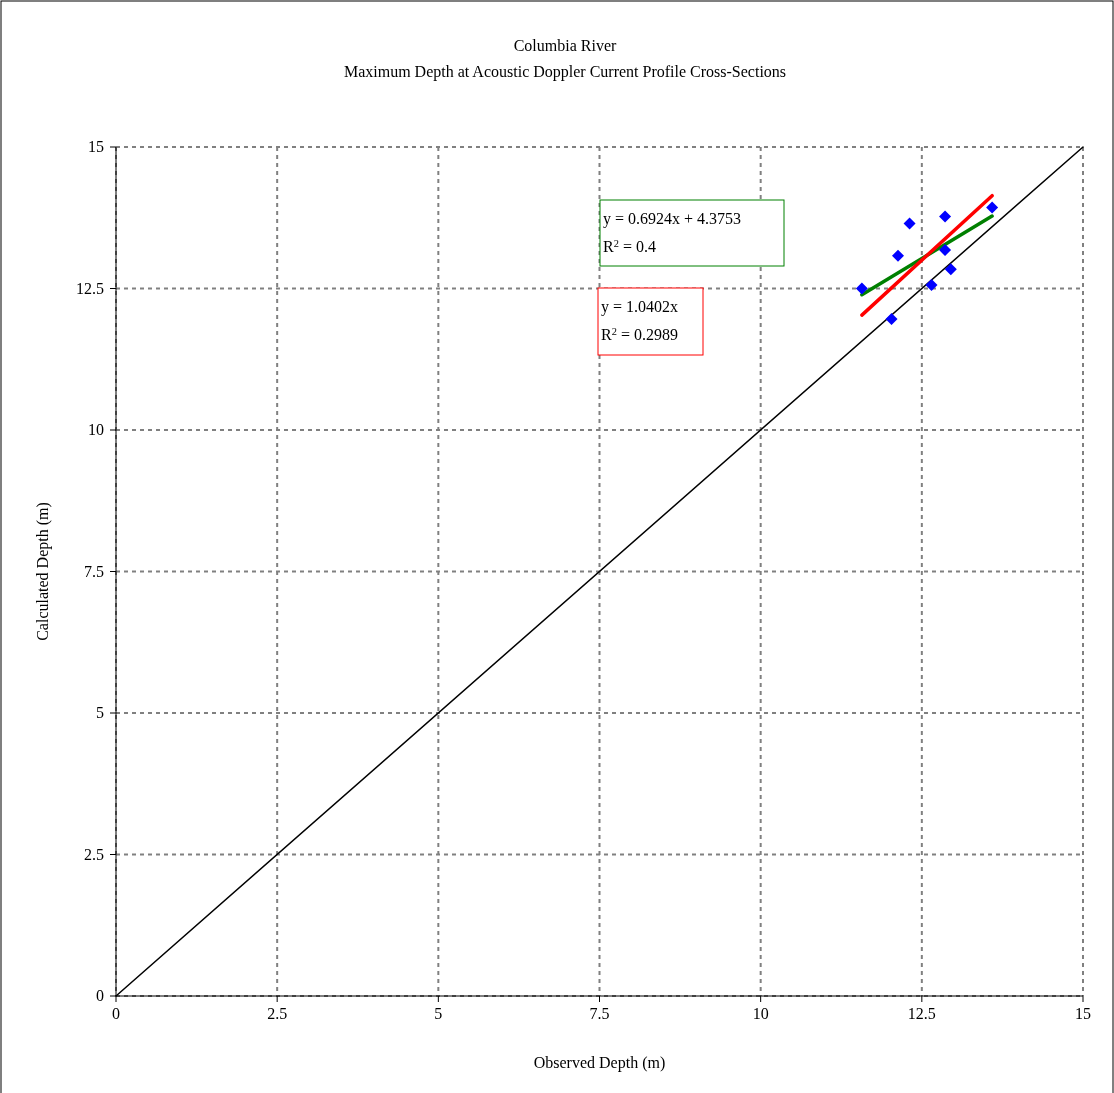 The height and width of the screenshot is (1093, 1114). What do you see at coordinates (599, 1013) in the screenshot?
I see `x-tick-label: 7.5` at bounding box center [599, 1013].